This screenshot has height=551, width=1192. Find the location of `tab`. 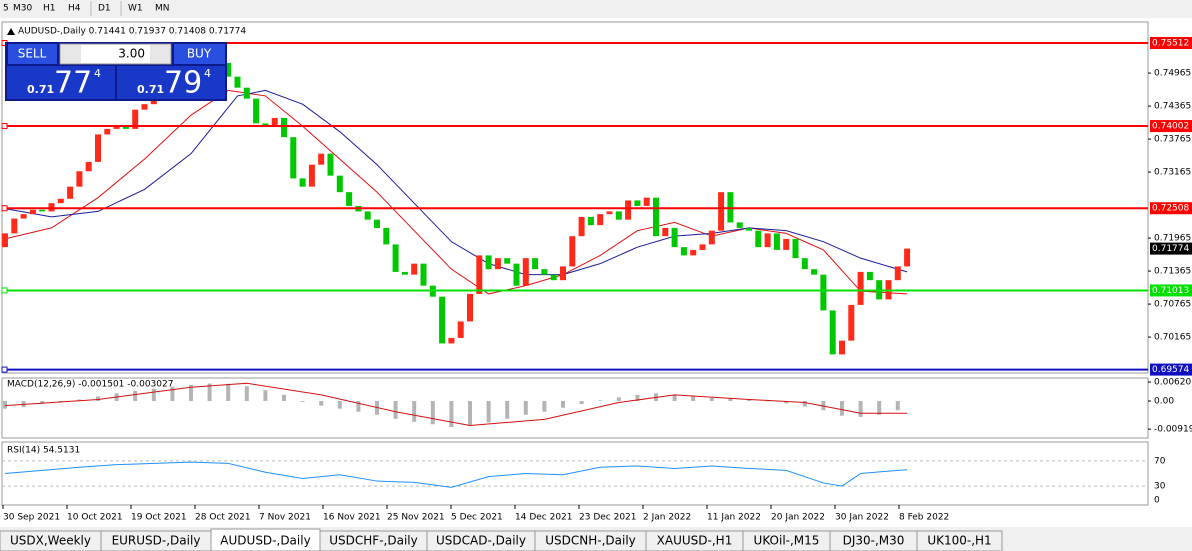

tab is located at coordinates (959, 540).